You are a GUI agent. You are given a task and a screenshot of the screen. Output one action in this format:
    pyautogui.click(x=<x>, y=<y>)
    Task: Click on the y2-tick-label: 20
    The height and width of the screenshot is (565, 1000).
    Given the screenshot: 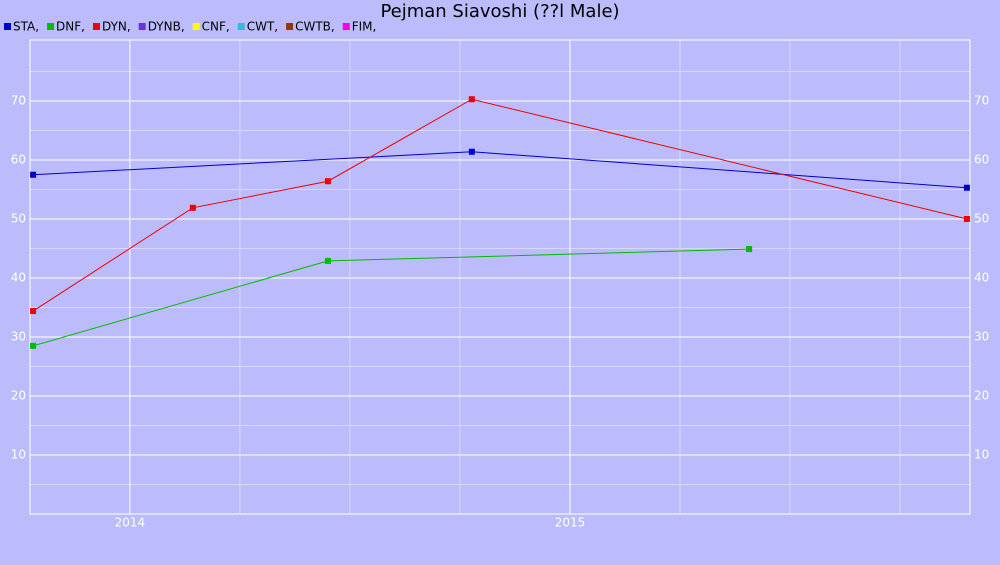 What is the action you would take?
    pyautogui.click(x=981, y=396)
    